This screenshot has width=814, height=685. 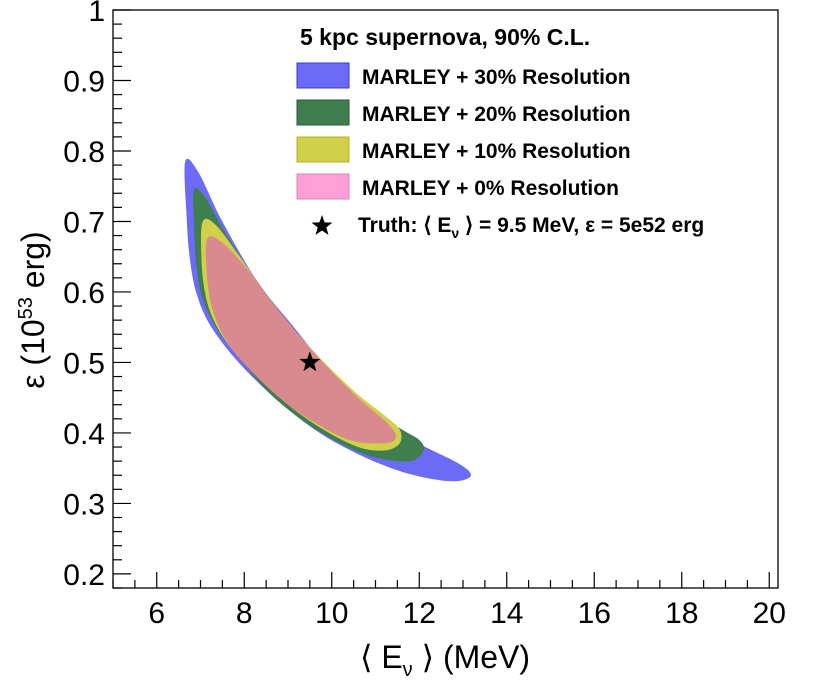 I want to click on x-tick-label: 20, so click(x=769, y=613).